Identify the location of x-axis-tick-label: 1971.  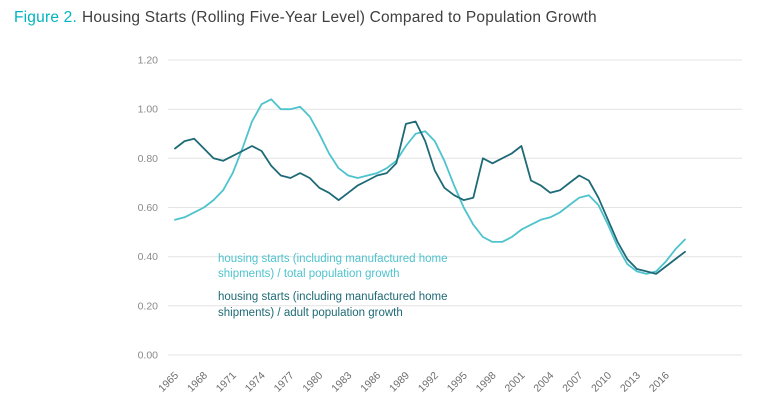
(226, 382).